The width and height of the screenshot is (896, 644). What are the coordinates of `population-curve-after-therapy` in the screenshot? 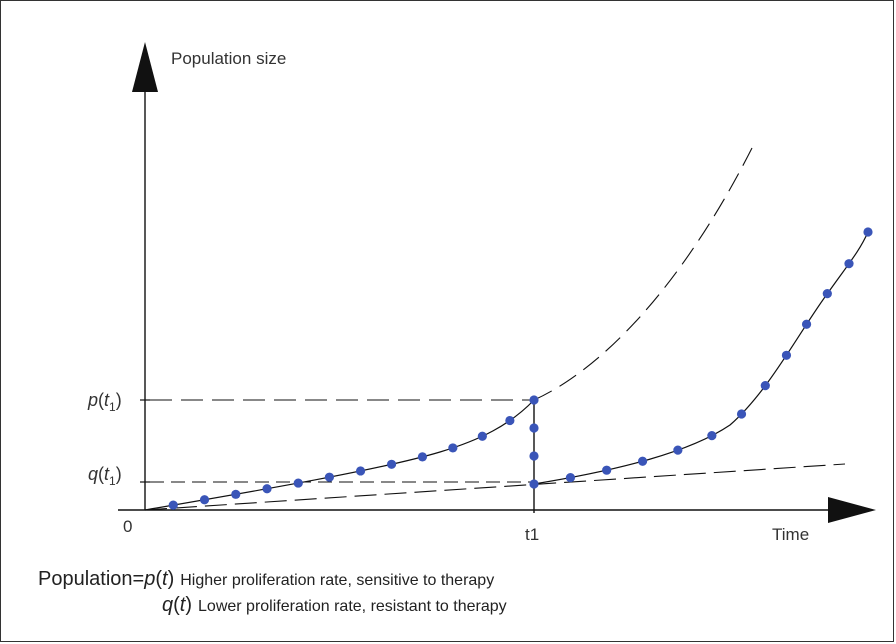 It's located at (701, 358).